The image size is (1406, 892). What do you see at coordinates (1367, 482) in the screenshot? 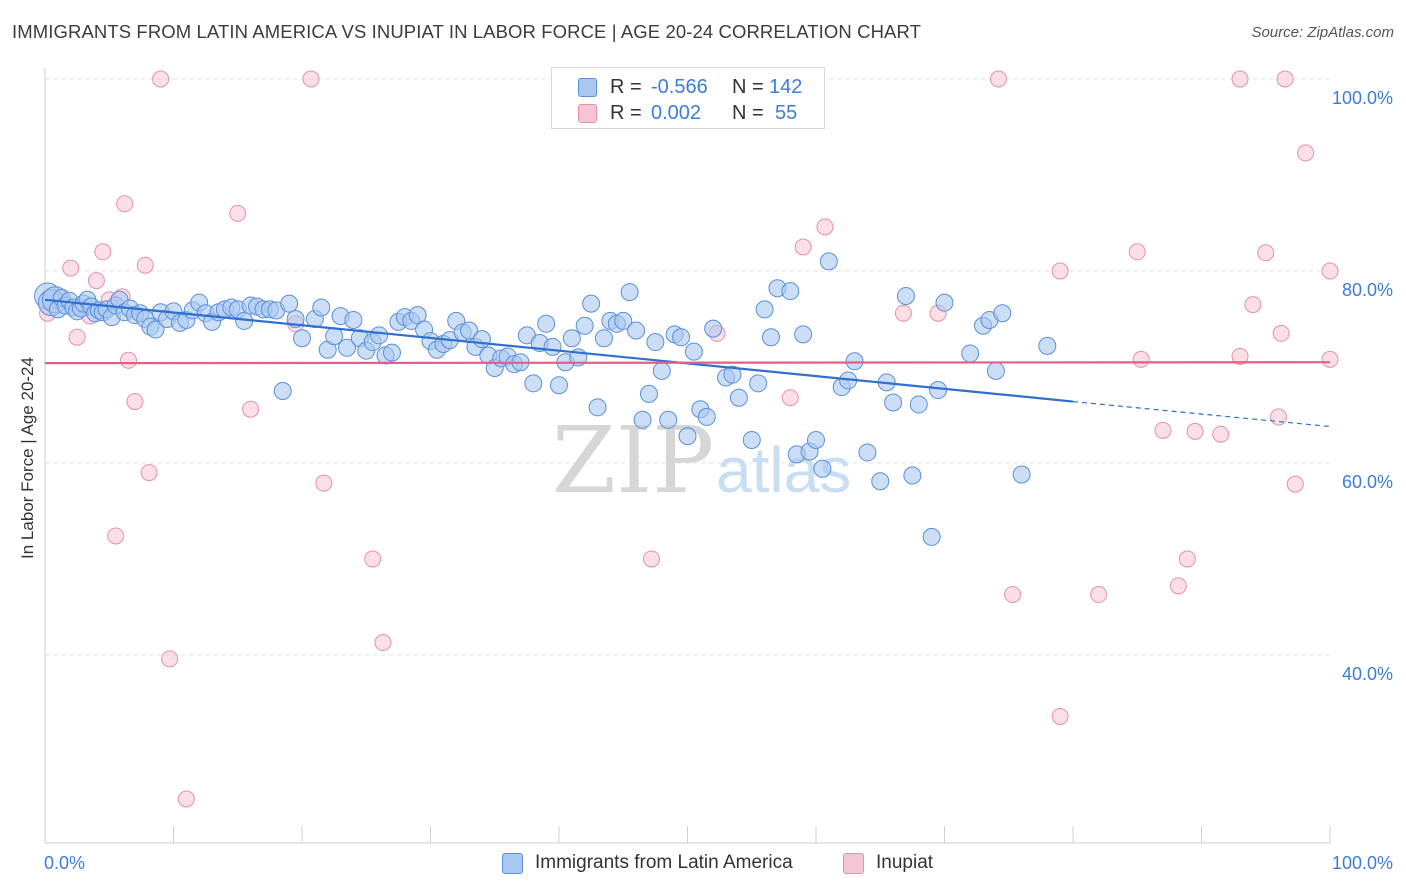
I see `y-tick-label: 60.0%` at bounding box center [1367, 482].